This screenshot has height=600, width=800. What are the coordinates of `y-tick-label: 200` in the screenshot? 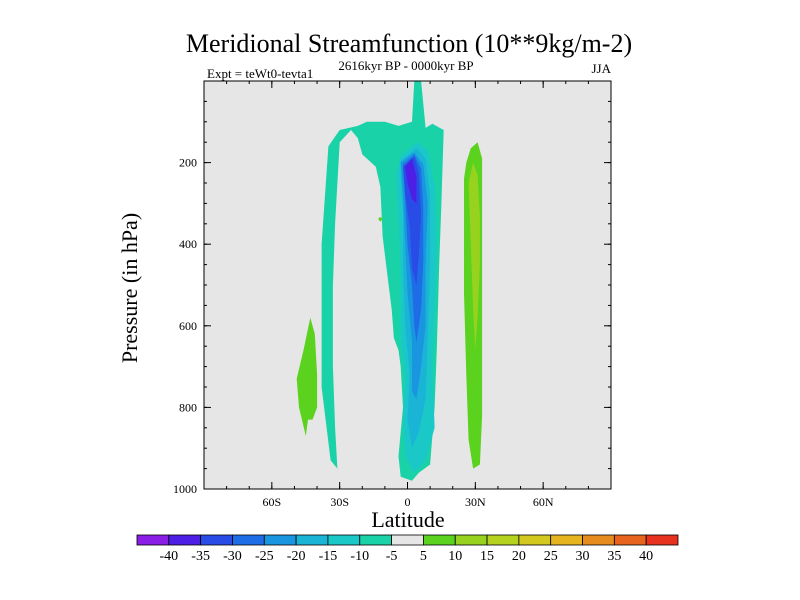 It's located at (188, 163).